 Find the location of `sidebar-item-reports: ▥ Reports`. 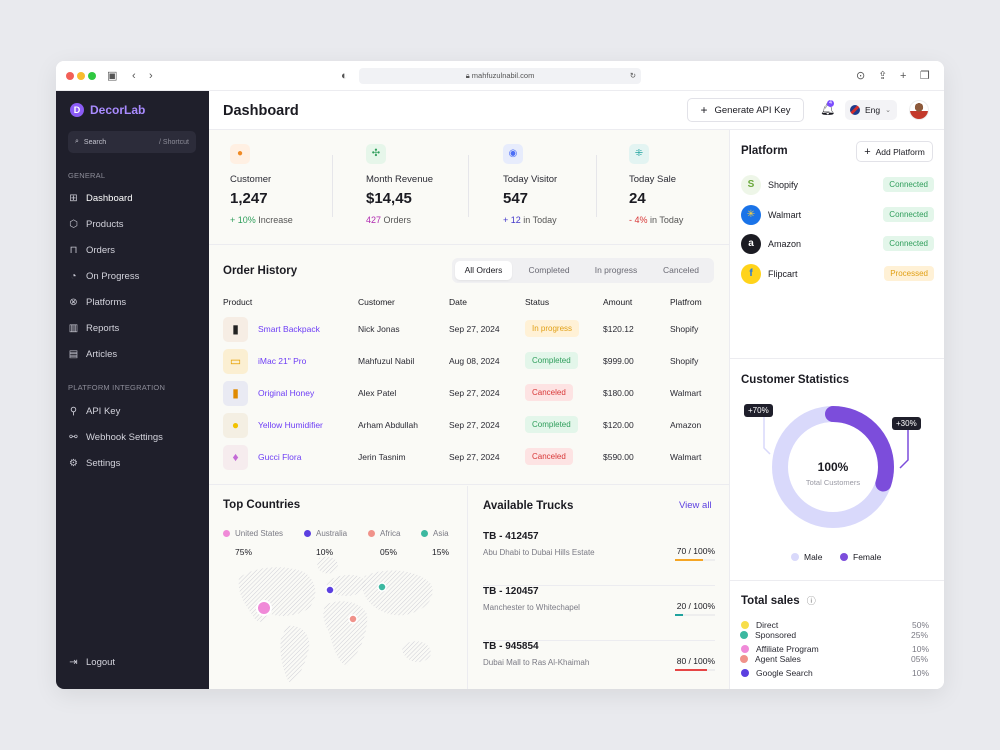

sidebar-item-reports: ▥ Reports is located at coordinates (133, 328).